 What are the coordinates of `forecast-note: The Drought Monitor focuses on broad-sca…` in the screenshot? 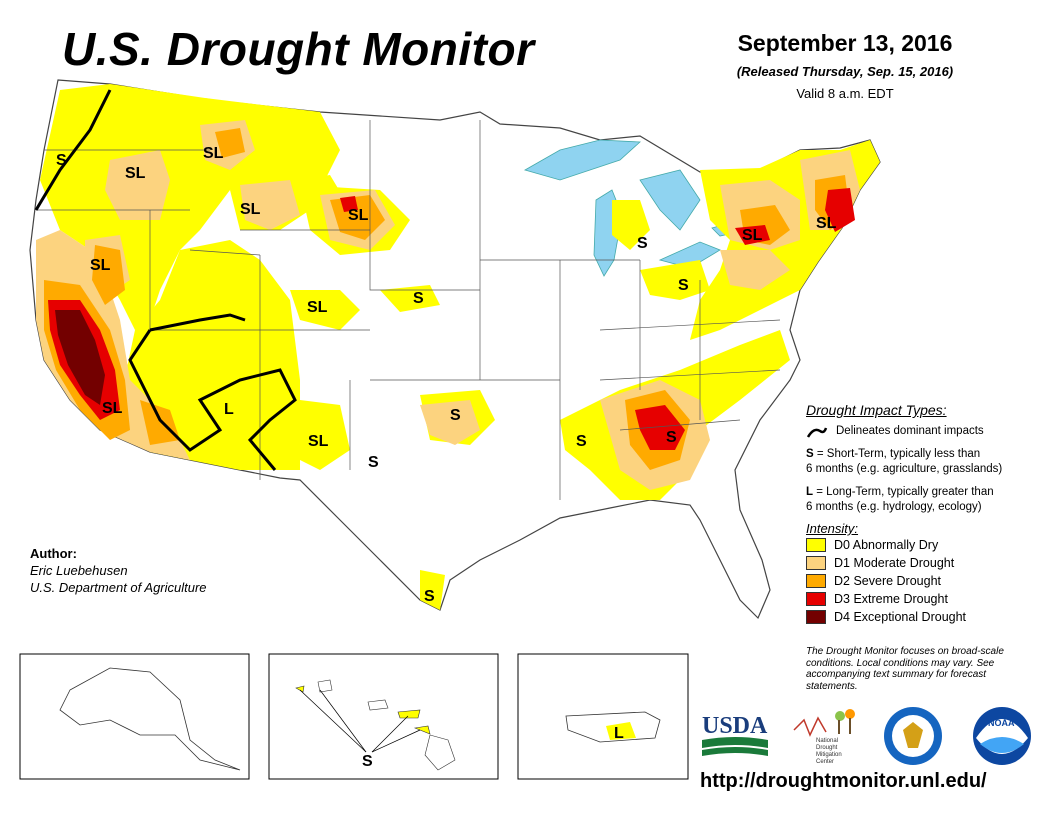 It's located at (905, 669).